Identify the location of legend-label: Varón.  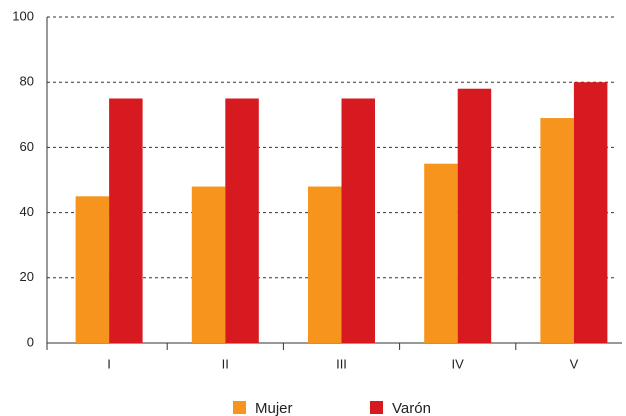
(411, 408).